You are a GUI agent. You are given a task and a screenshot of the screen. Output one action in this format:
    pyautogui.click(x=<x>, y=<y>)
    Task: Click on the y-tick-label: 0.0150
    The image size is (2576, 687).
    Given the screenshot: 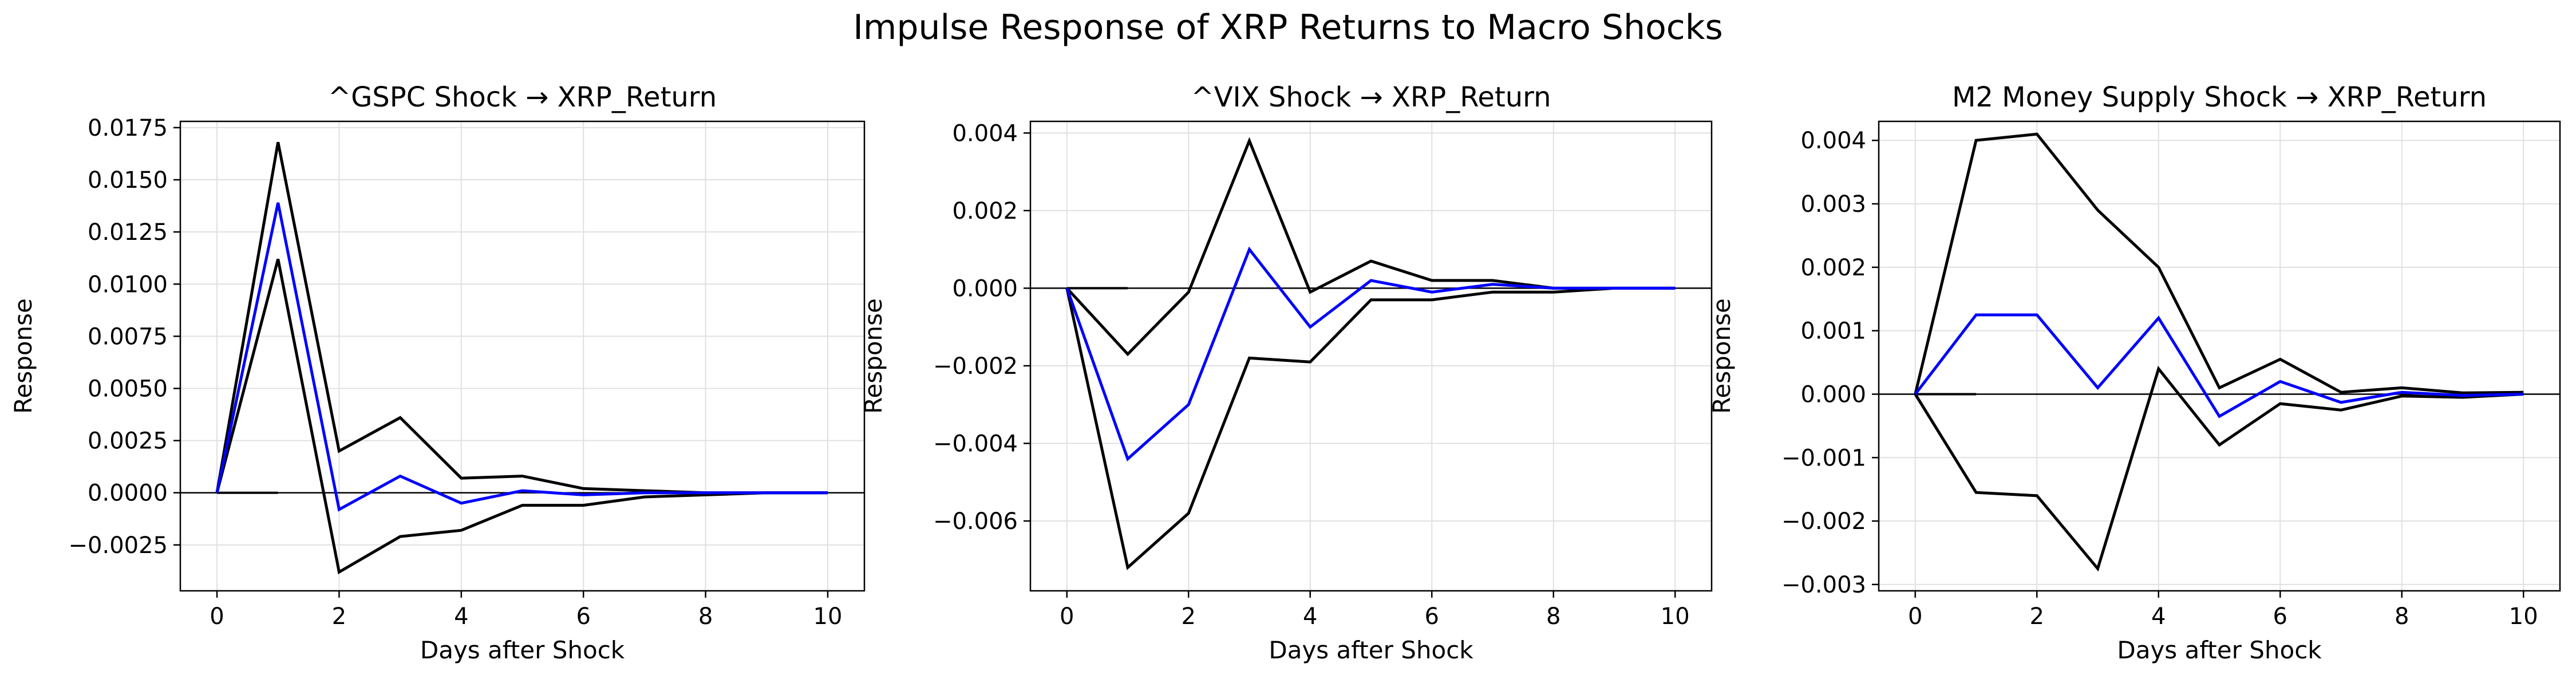 What is the action you would take?
    pyautogui.click(x=128, y=180)
    